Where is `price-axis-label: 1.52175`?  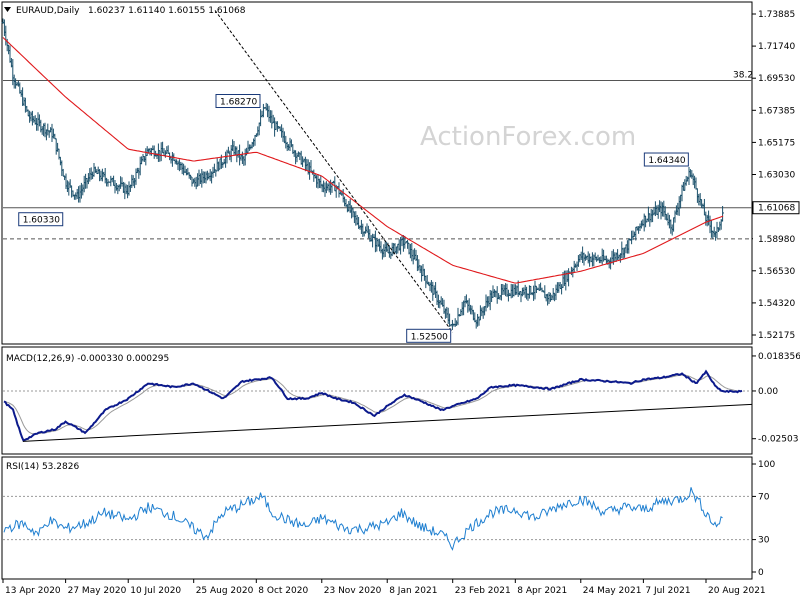 price-axis-label: 1.52175 is located at coordinates (776, 336).